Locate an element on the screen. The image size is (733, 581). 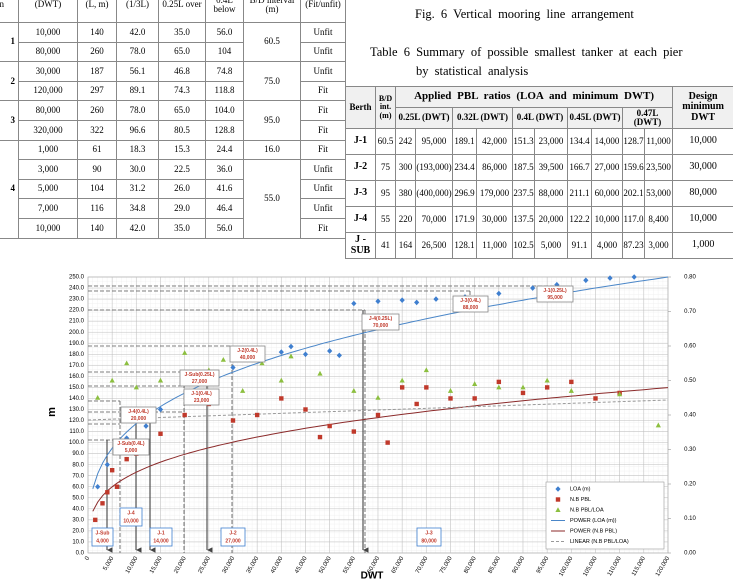
table-row: 2 30,000 187 56.1 46.8 74.8 75.0 Unfit is located at coordinates (173, 81).